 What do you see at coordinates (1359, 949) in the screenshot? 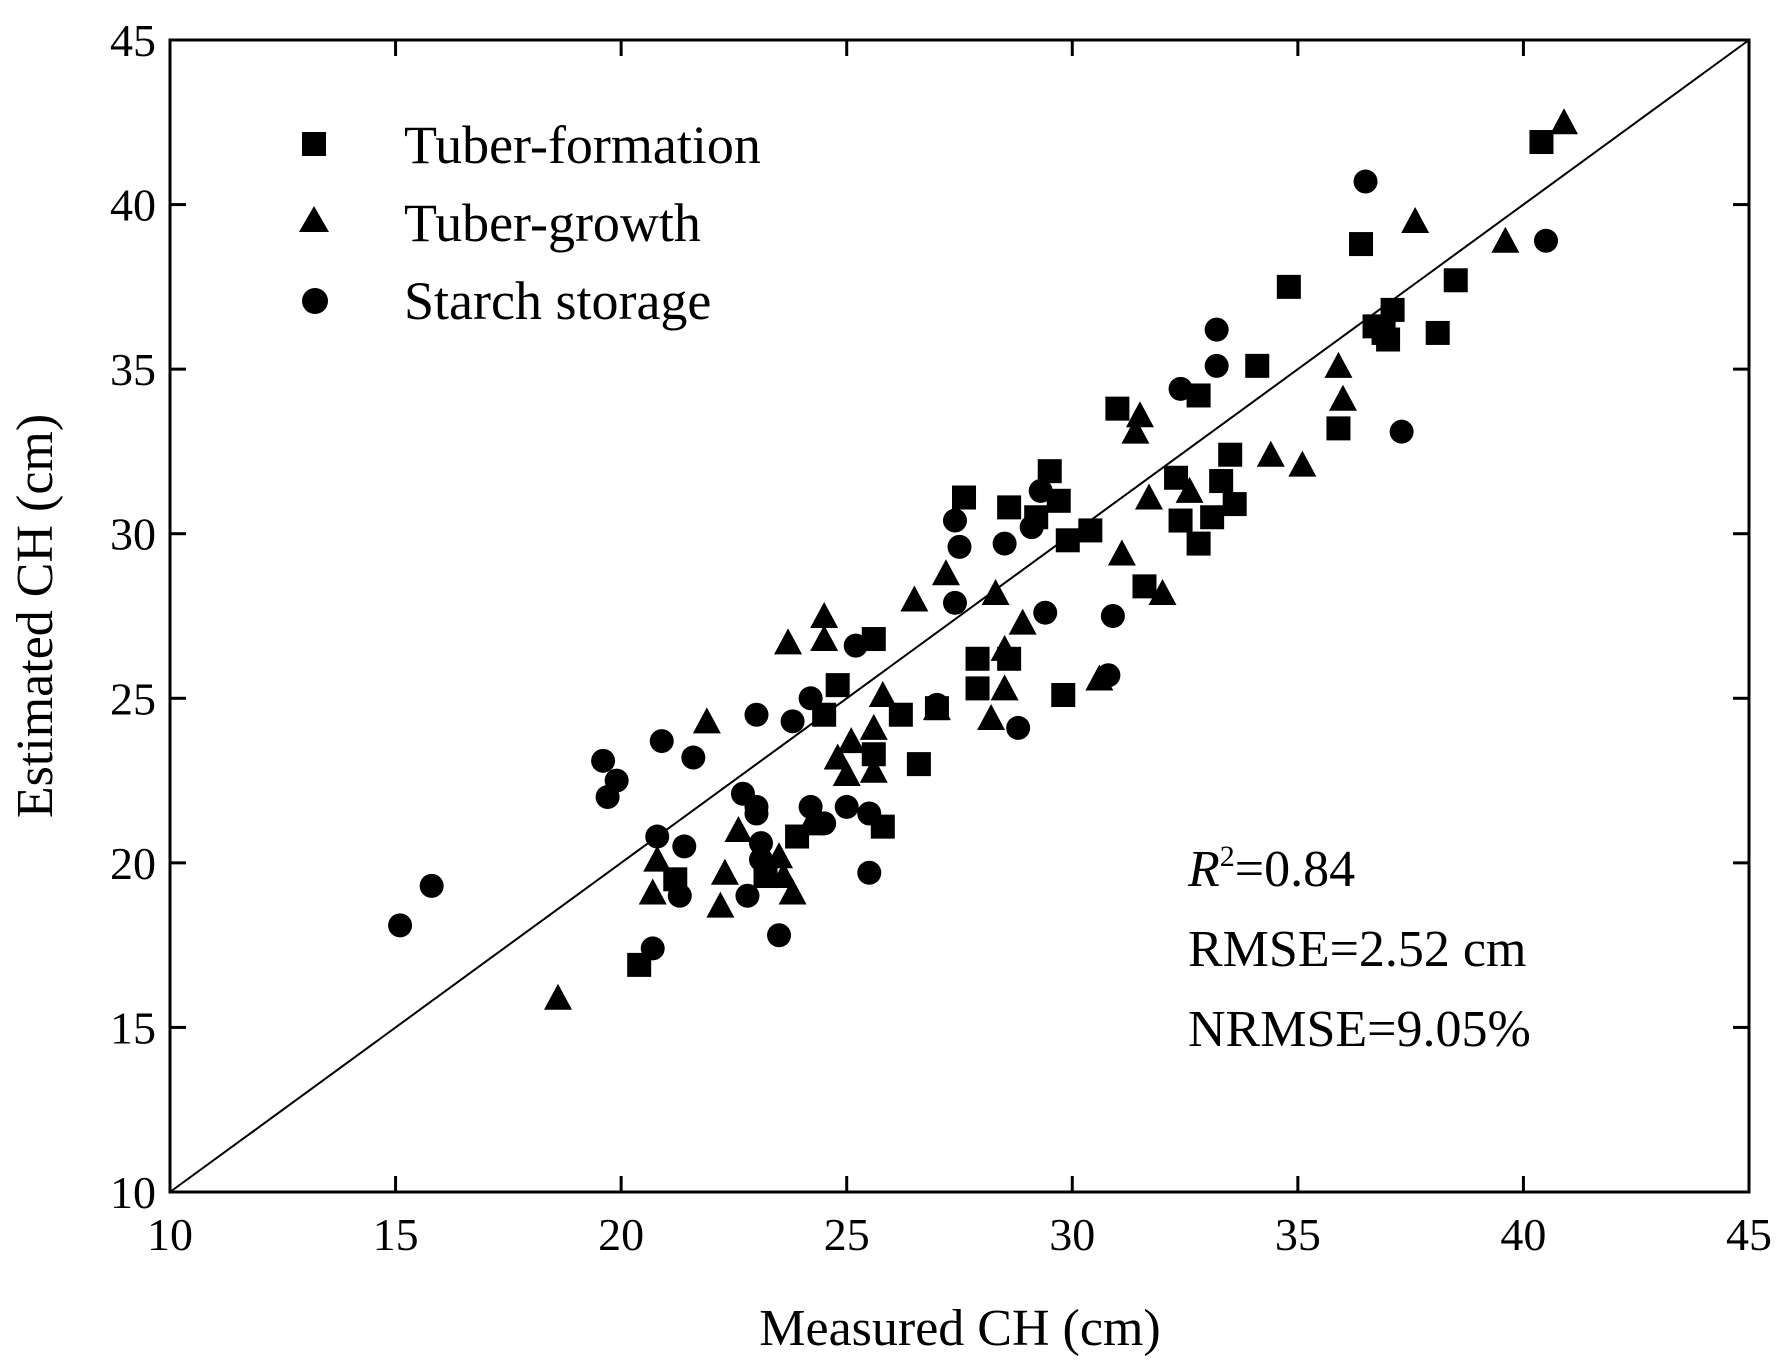
I see `statistics-annotation: R2=0.84 RMSE=2.52 cm NRMSE=9.05%` at bounding box center [1359, 949].